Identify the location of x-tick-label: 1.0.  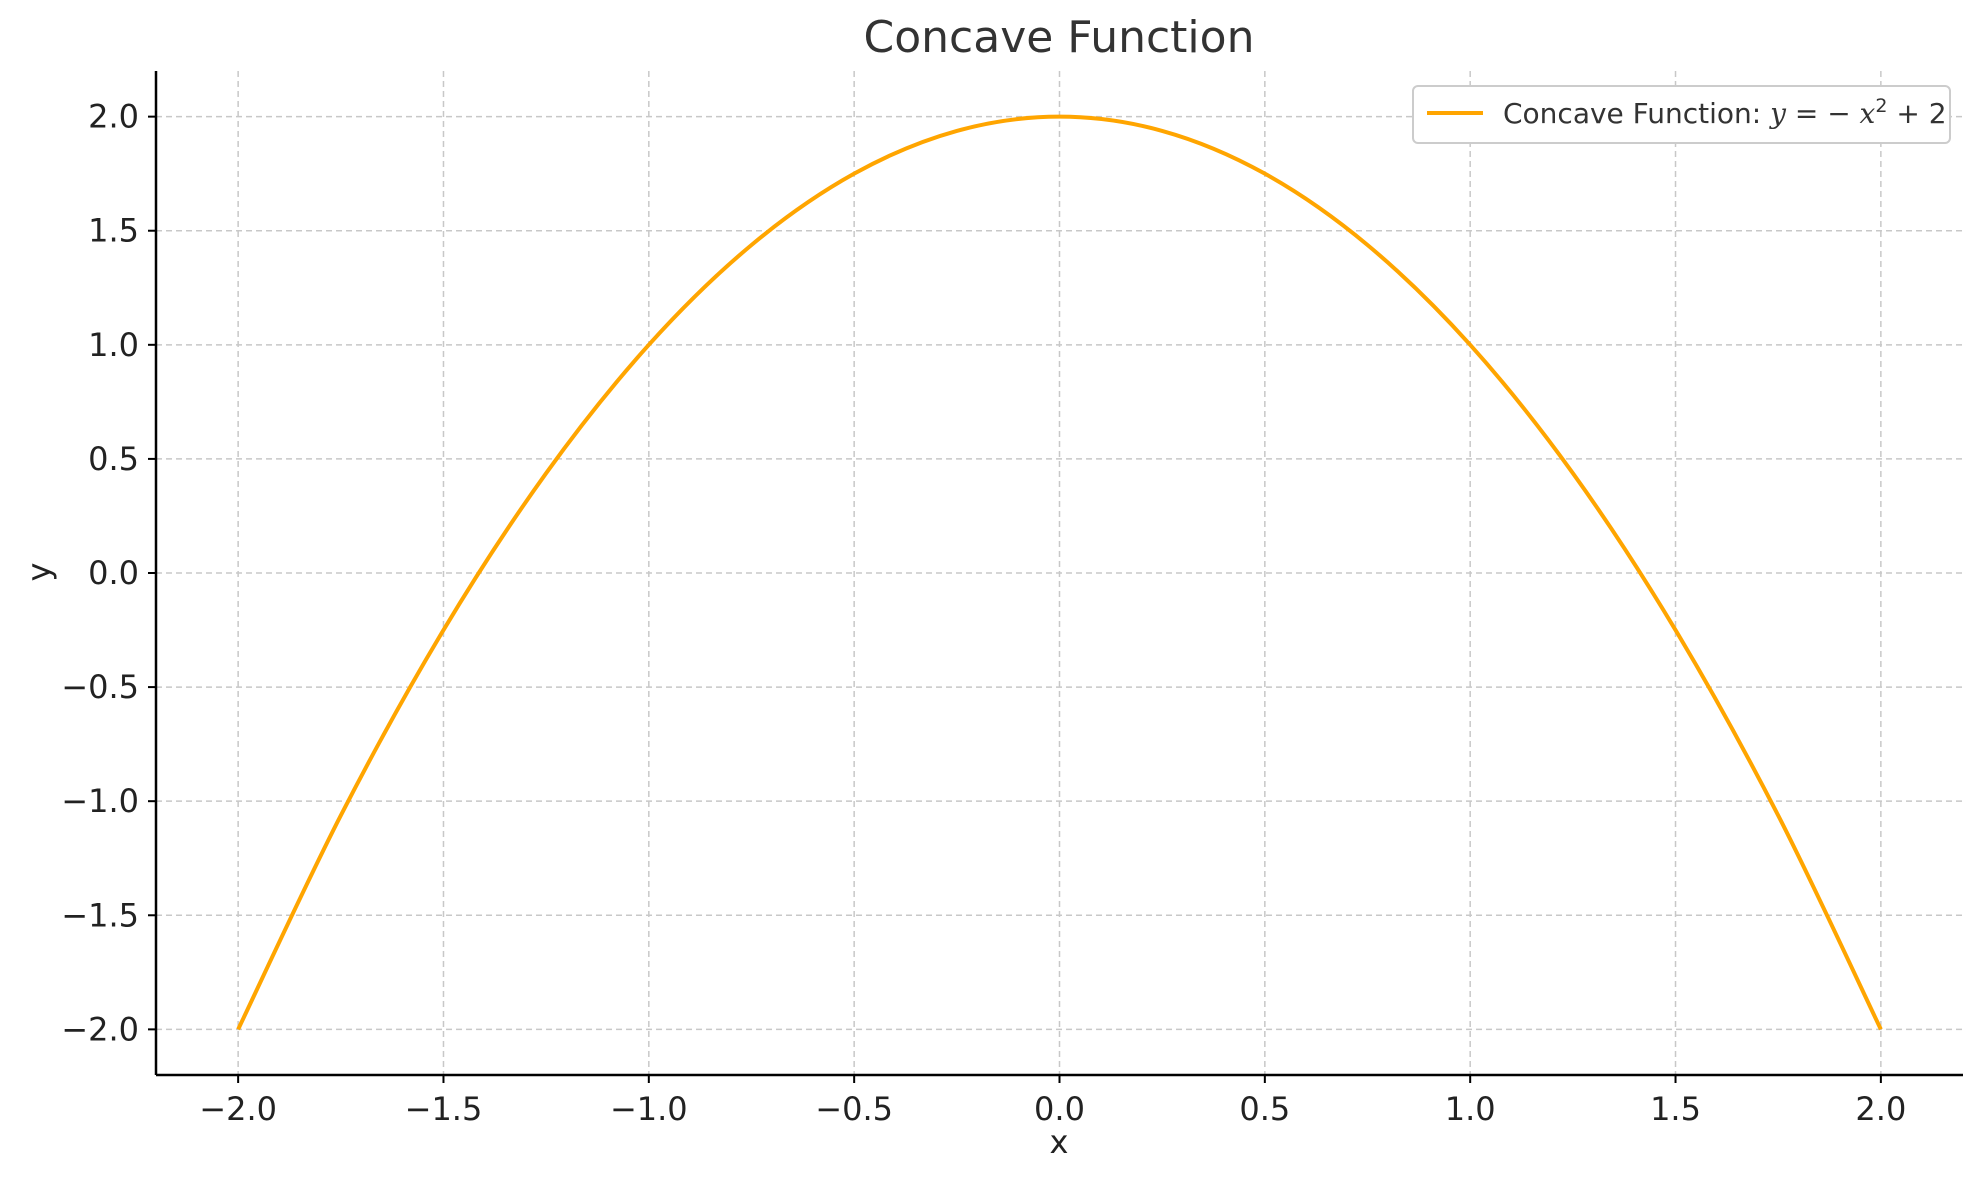
(1470, 1109).